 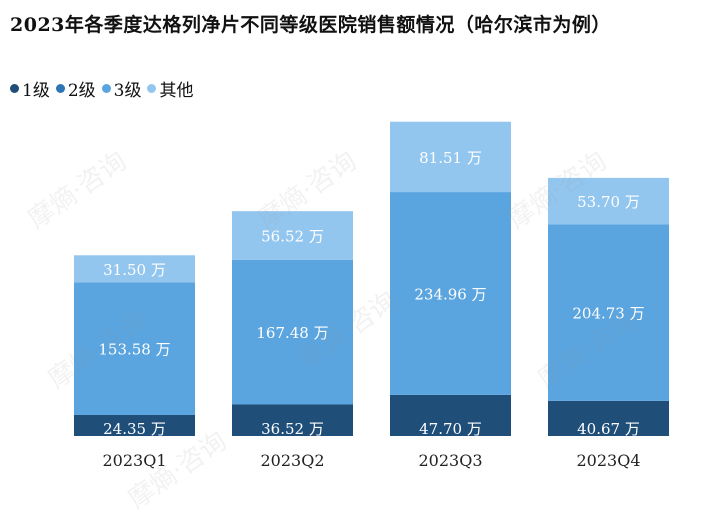 I want to click on bar-segment-2023Q3-3级, so click(x=450, y=293).